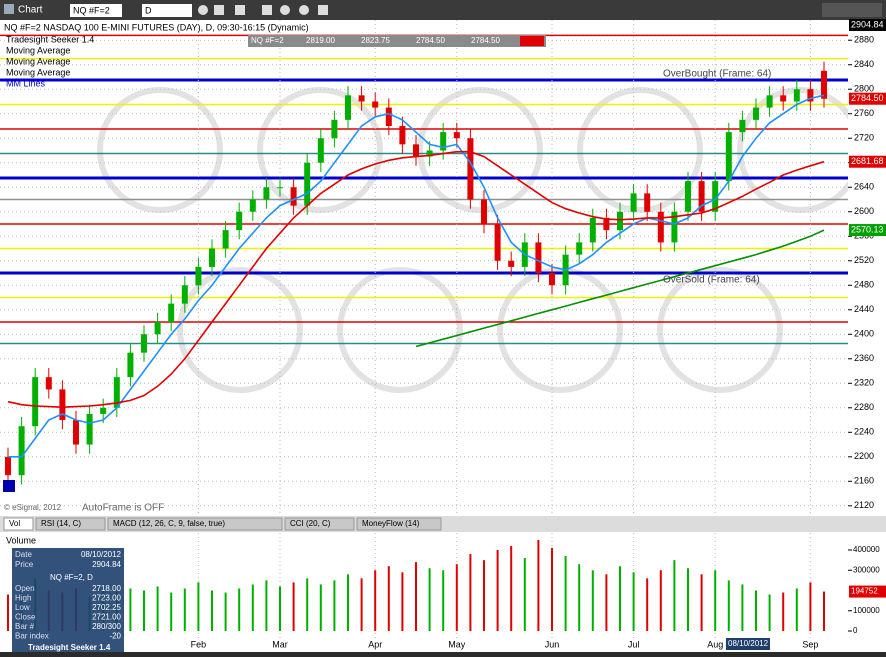  I want to click on y-tick-label: 2320, so click(864, 383).